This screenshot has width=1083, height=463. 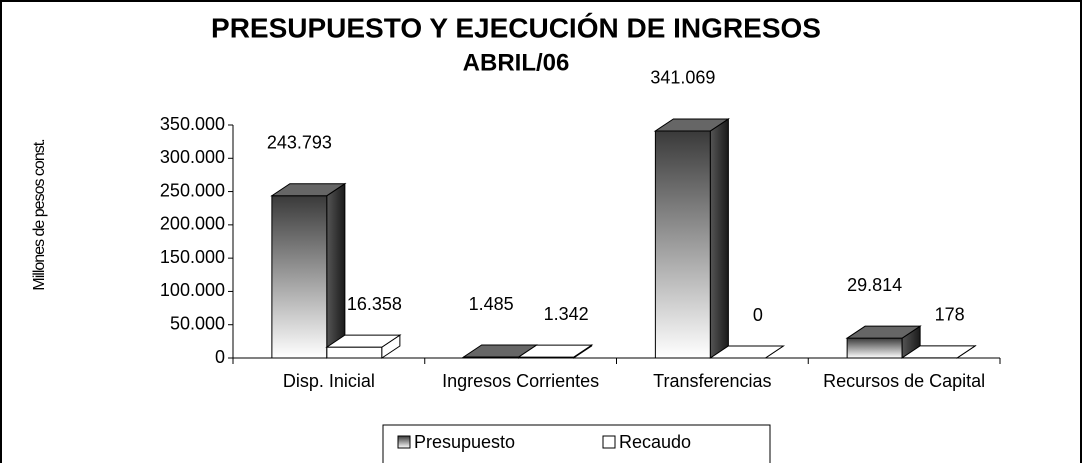 I want to click on y-tick-label: 150.000, so click(x=192, y=257).